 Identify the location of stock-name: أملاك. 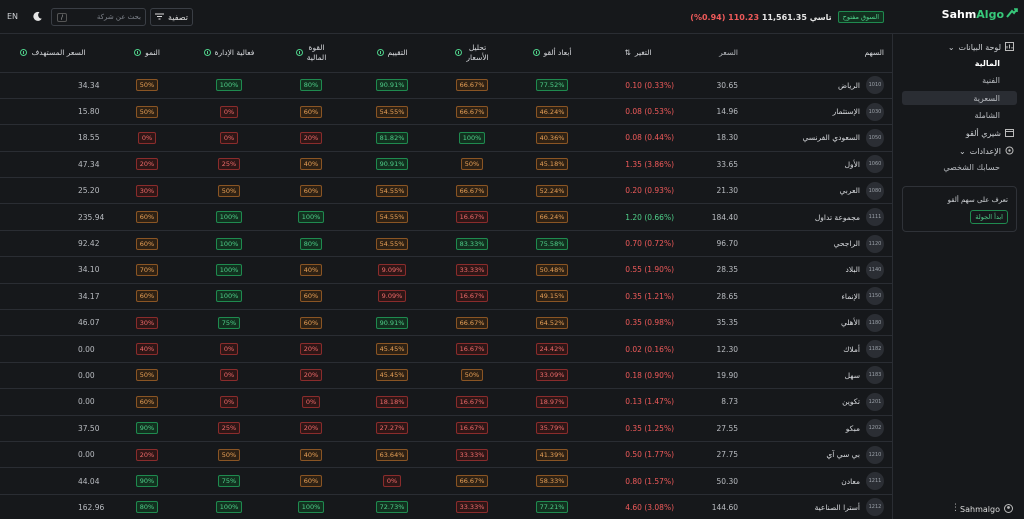
(851, 349).